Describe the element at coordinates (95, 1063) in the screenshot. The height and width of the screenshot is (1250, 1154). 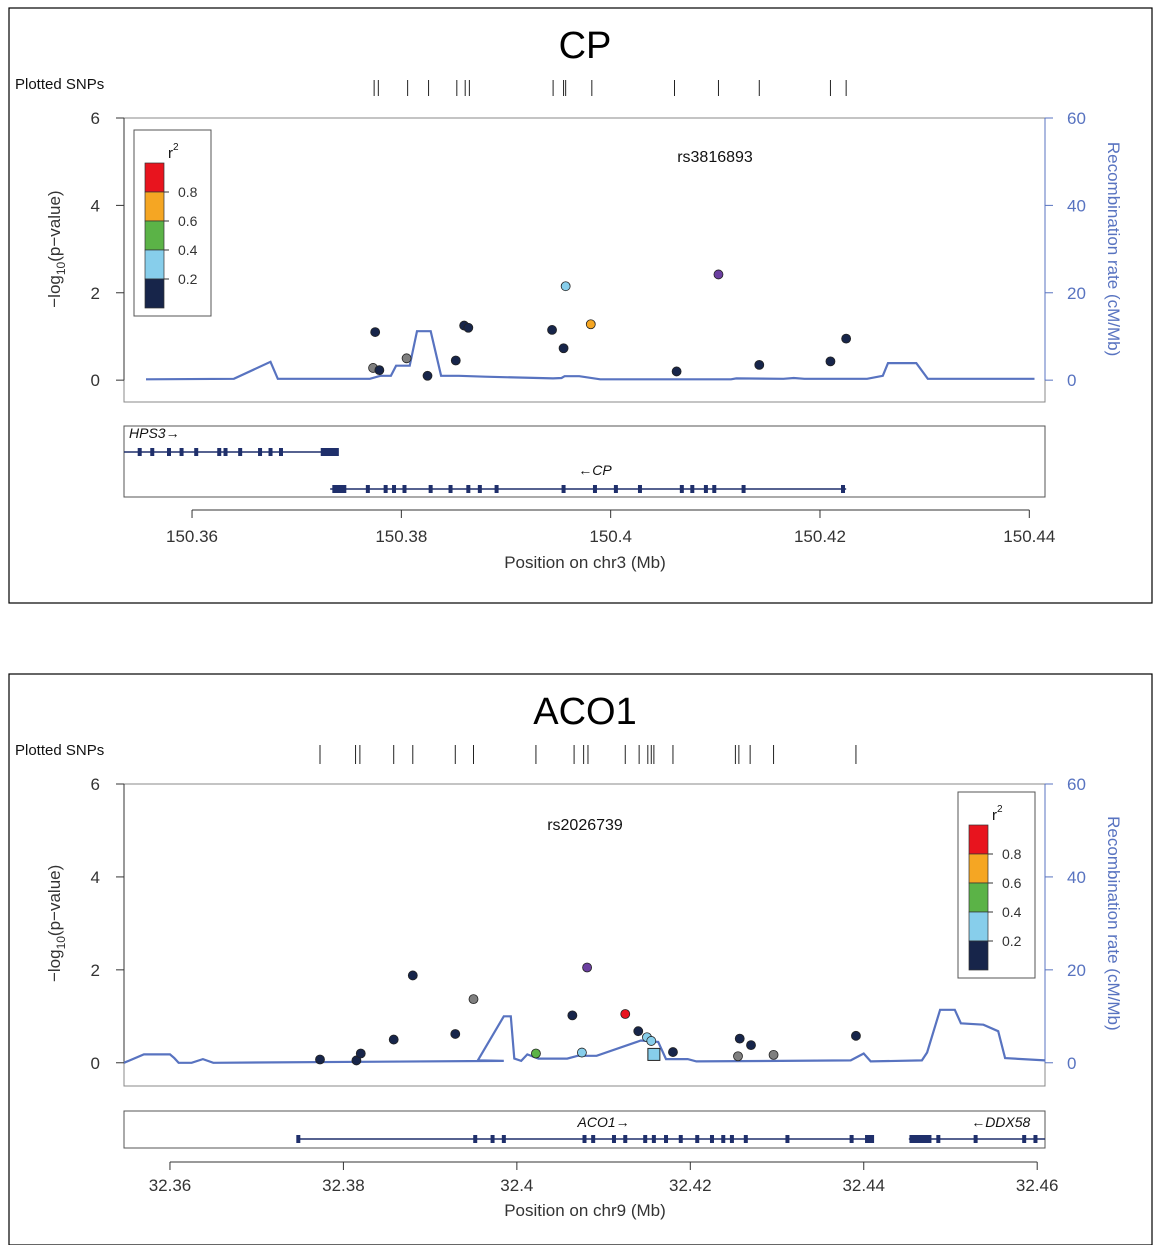
I see `y-tick-label: 0` at that location.